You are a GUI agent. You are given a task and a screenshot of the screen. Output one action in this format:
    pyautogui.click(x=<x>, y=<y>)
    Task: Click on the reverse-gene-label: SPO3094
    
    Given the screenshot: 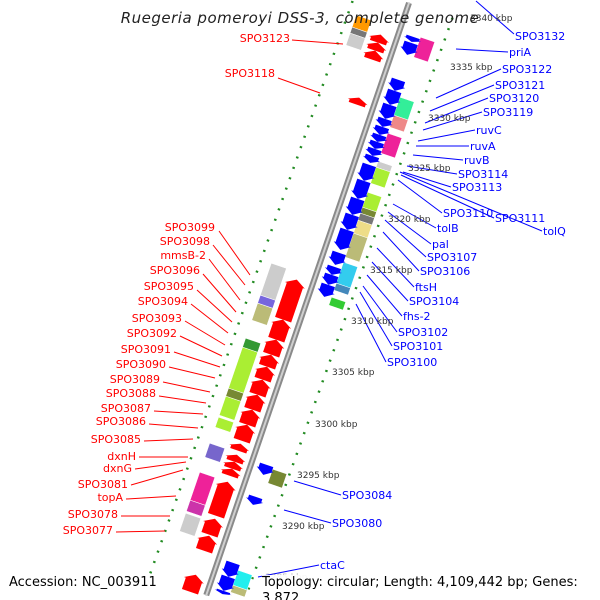 What is the action you would take?
    pyautogui.click(x=163, y=301)
    